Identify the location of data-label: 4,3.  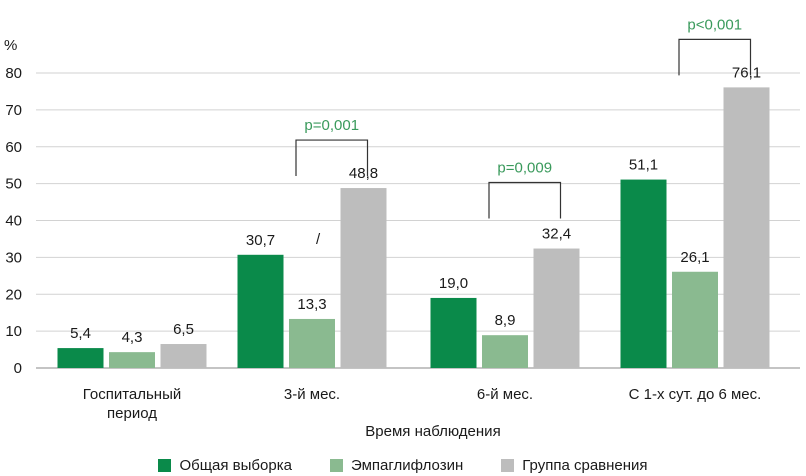
(132, 337).